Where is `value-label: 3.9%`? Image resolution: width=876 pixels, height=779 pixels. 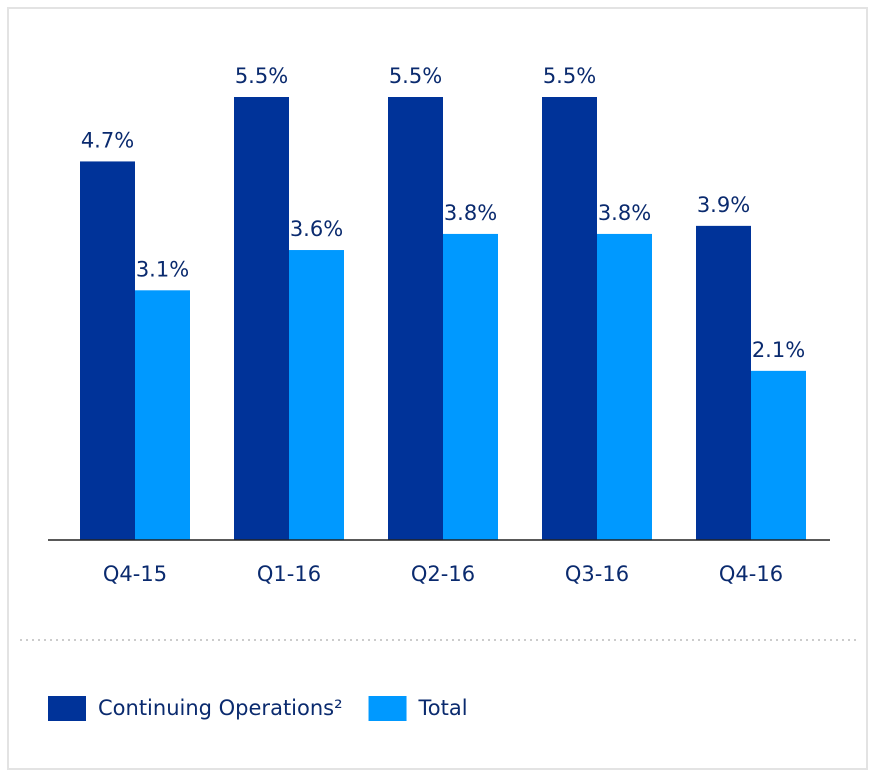 value-label: 3.9% is located at coordinates (723, 205).